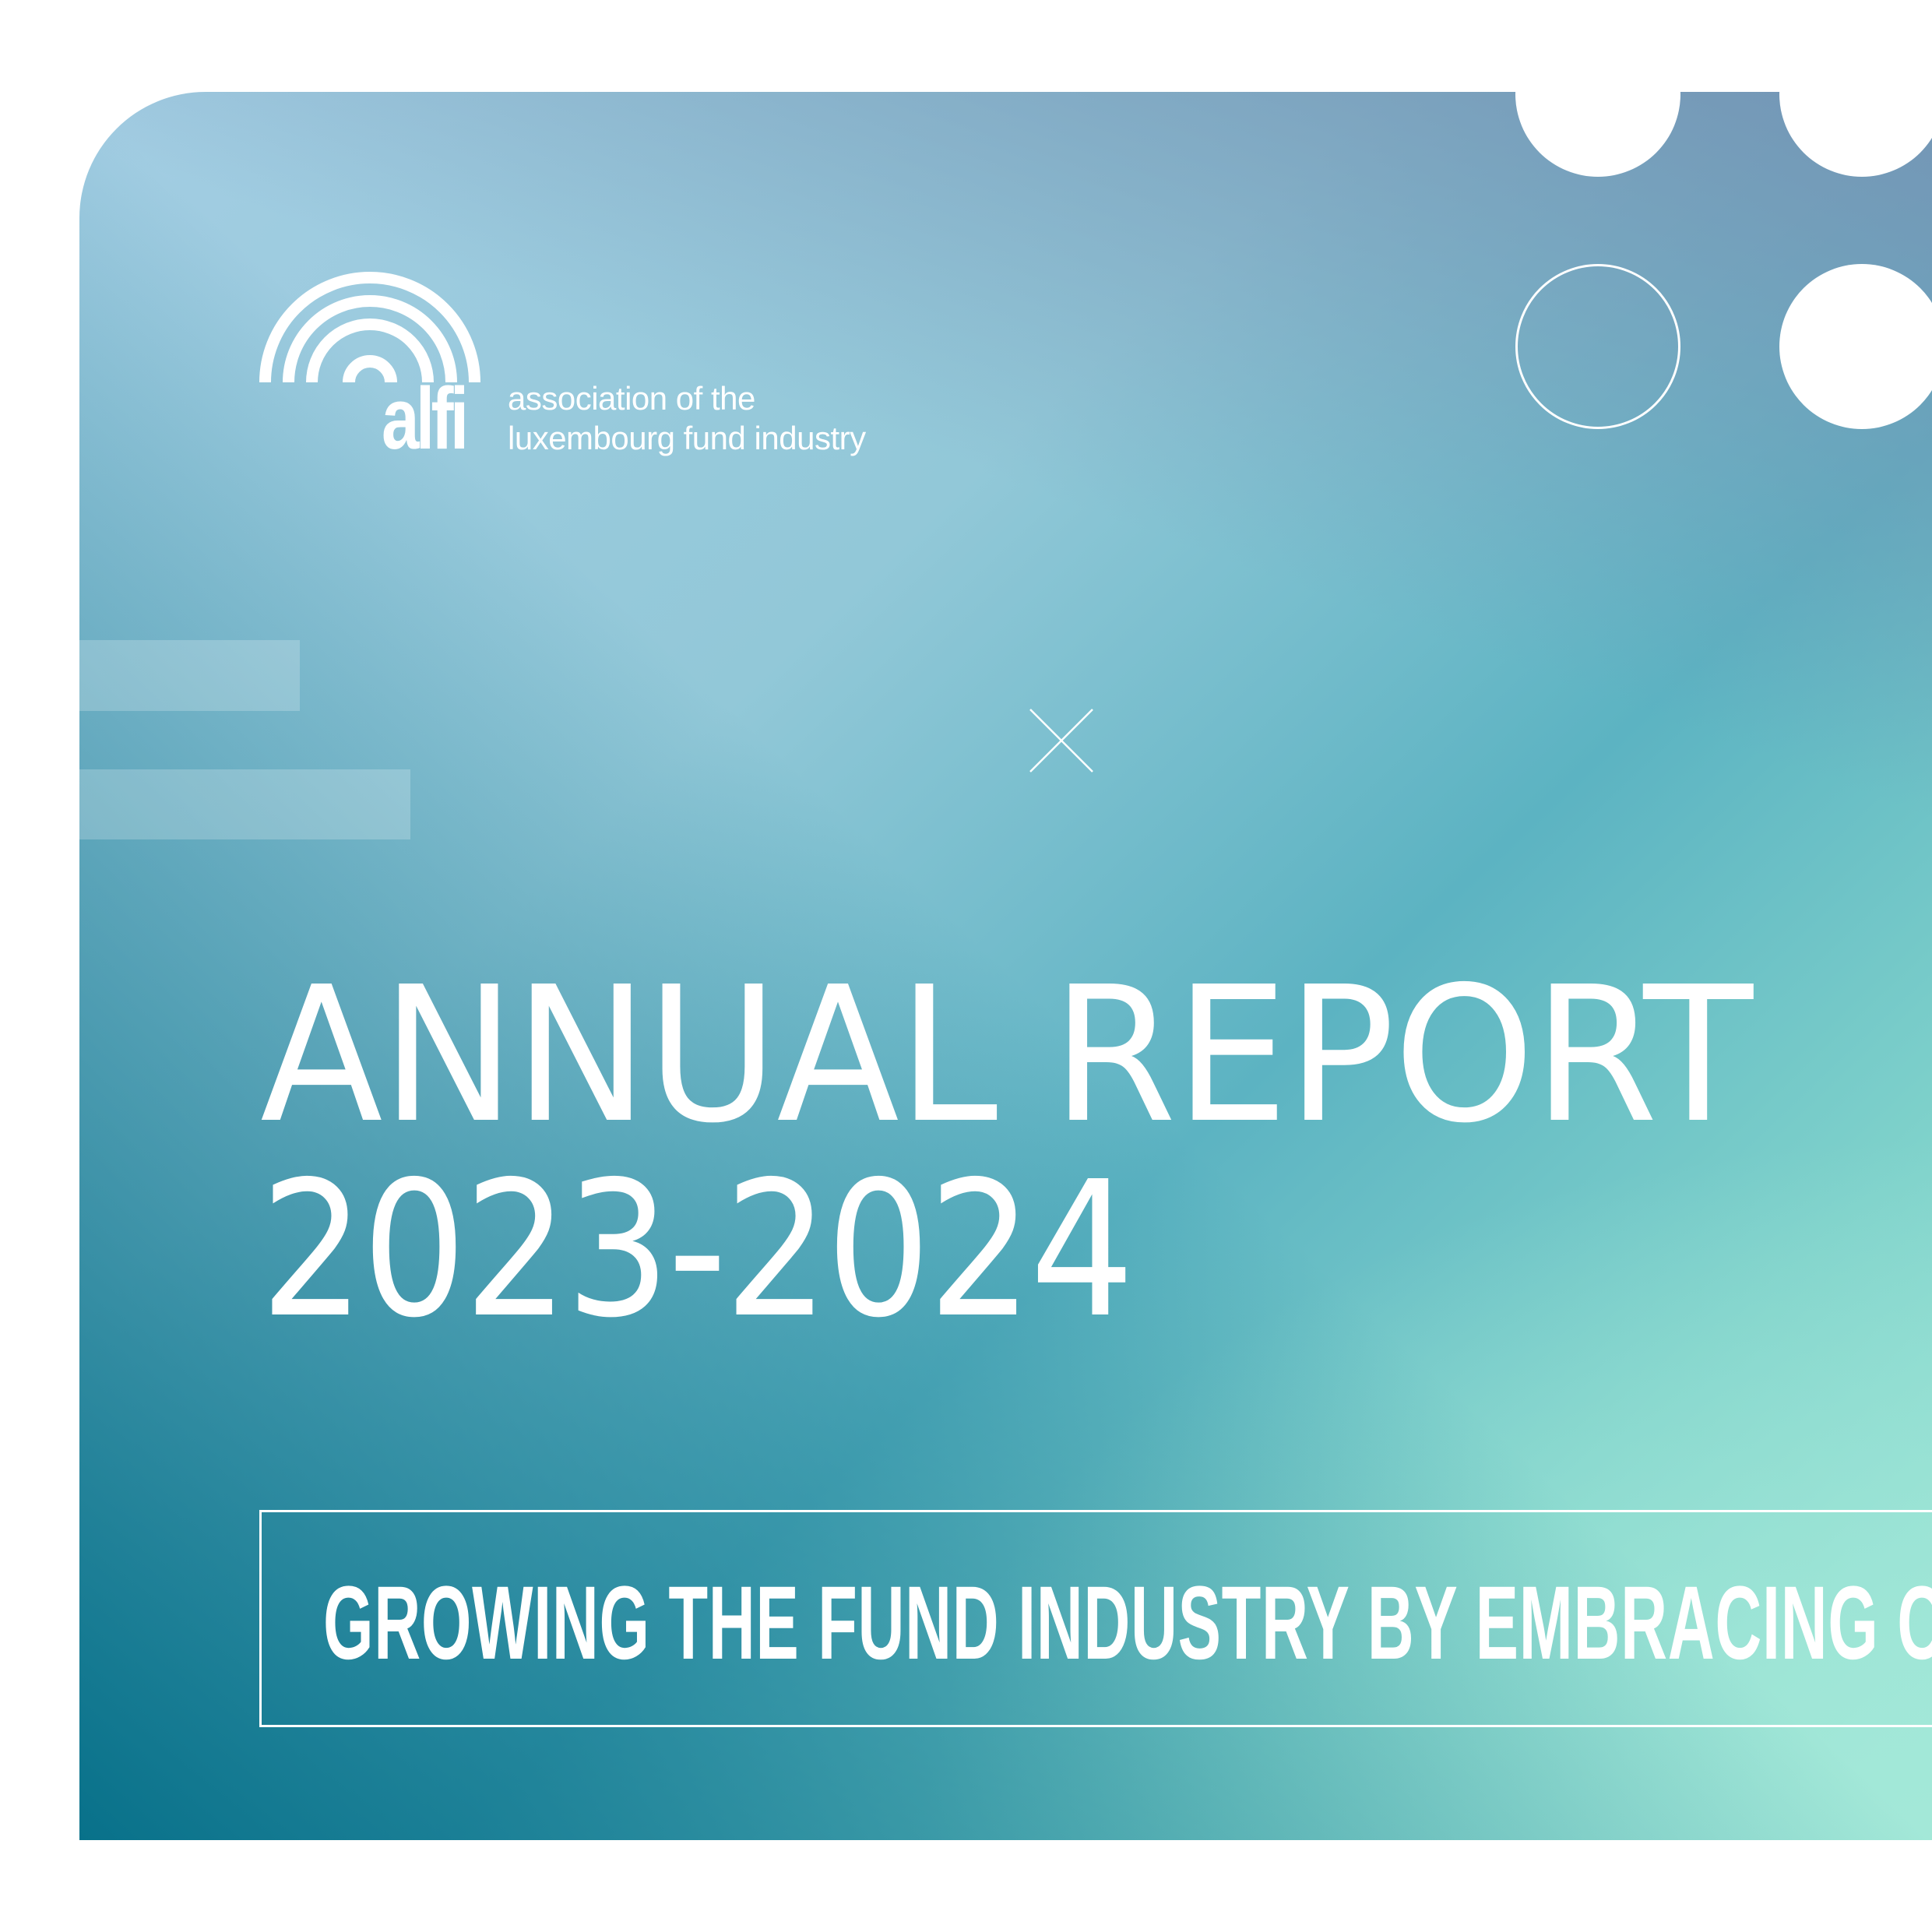 The image size is (1932, 1932). I want to click on alfi-wordmark: alfi, so click(425, 418).